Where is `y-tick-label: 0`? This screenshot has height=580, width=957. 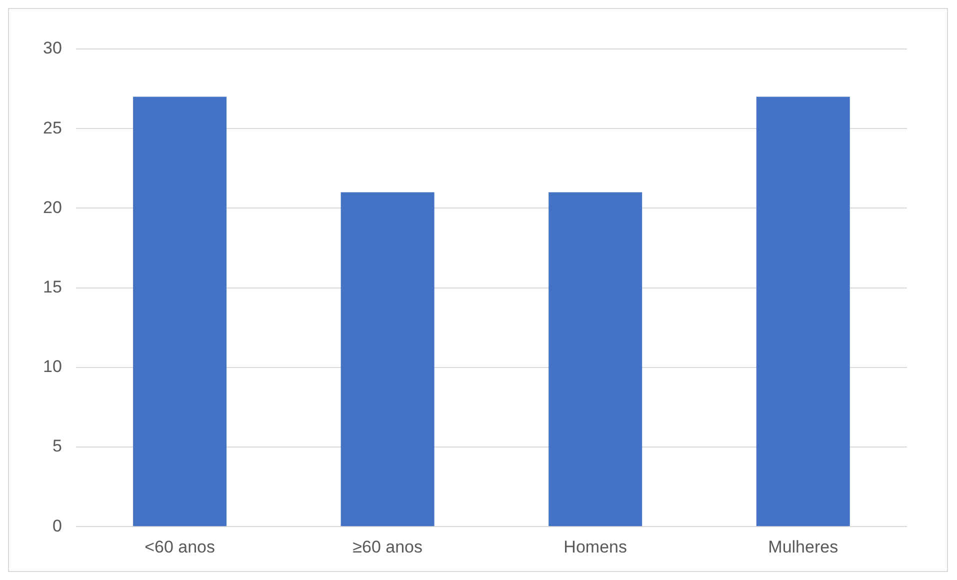
y-tick-label: 0 is located at coordinates (57, 526).